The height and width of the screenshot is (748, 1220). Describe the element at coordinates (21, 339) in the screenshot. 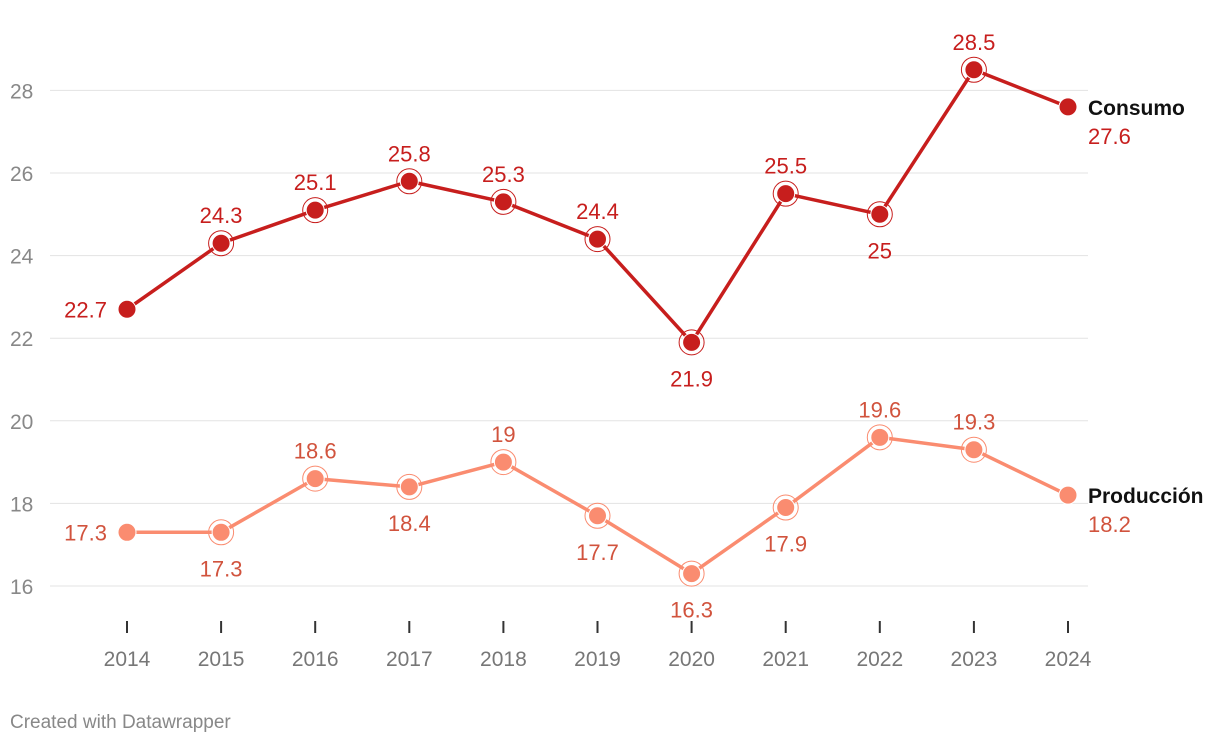

I see `y-tick-label: 22` at that location.